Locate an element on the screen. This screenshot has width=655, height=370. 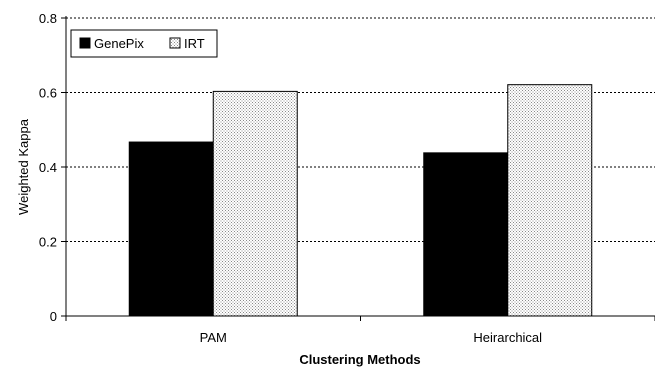
legend-swatch-genepix is located at coordinates (85, 43).